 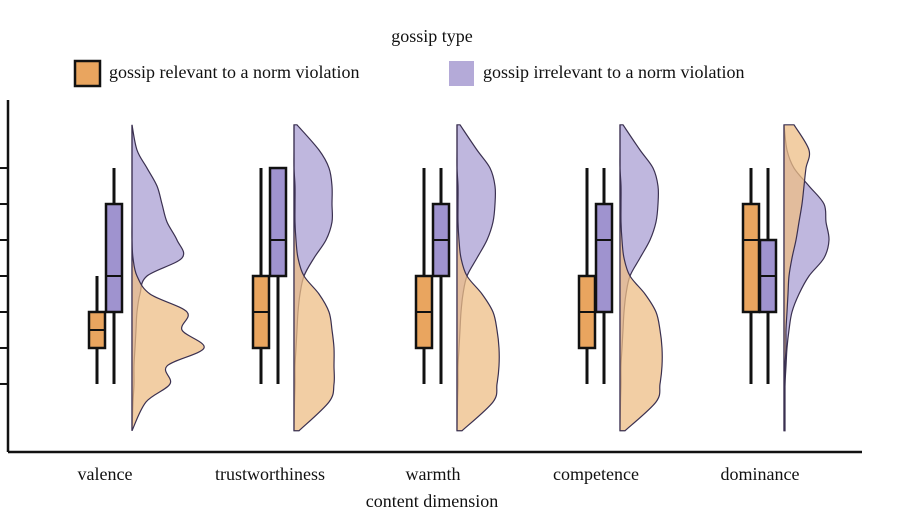 I want to click on legend-title: gossip type, so click(x=432, y=36).